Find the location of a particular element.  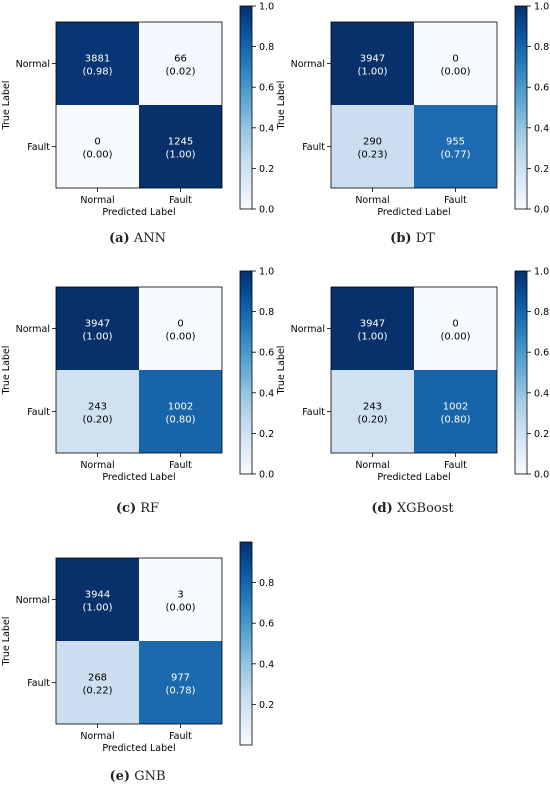

caption-text: DT is located at coordinates (425, 238).